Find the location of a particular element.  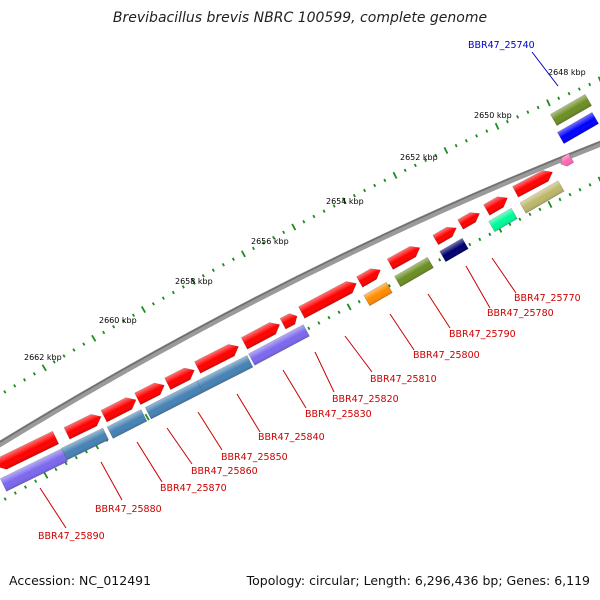

gene-label: BBR47_25740 is located at coordinates (501, 45).